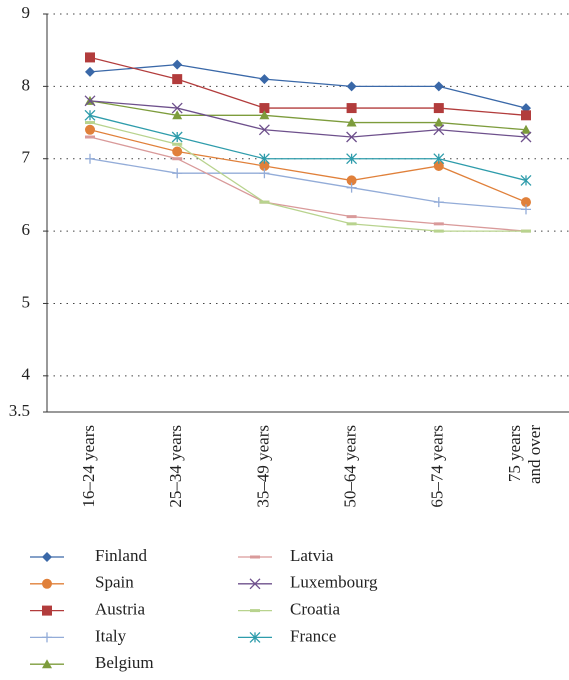 The image size is (569, 680). What do you see at coordinates (26, 374) in the screenshot?
I see `y-tick-label: 4` at bounding box center [26, 374].